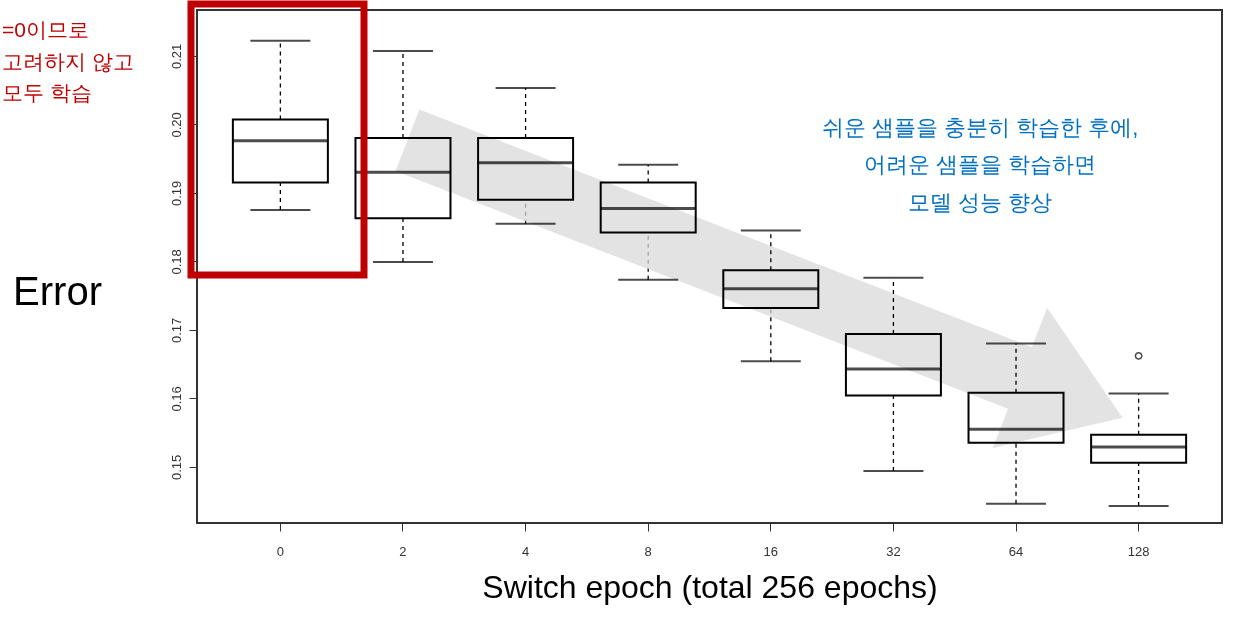 This screenshot has height=627, width=1239. What do you see at coordinates (57, 290) in the screenshot?
I see `y-axis-title: Error` at bounding box center [57, 290].